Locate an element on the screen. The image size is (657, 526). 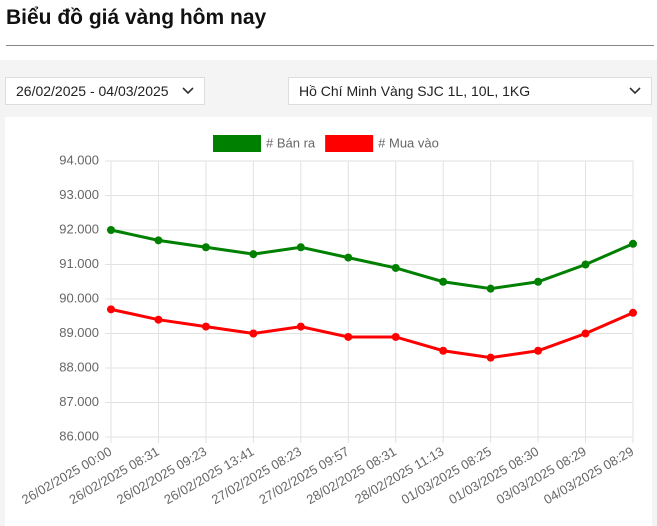
y-tick-label: 89.000 is located at coordinates (79, 332).